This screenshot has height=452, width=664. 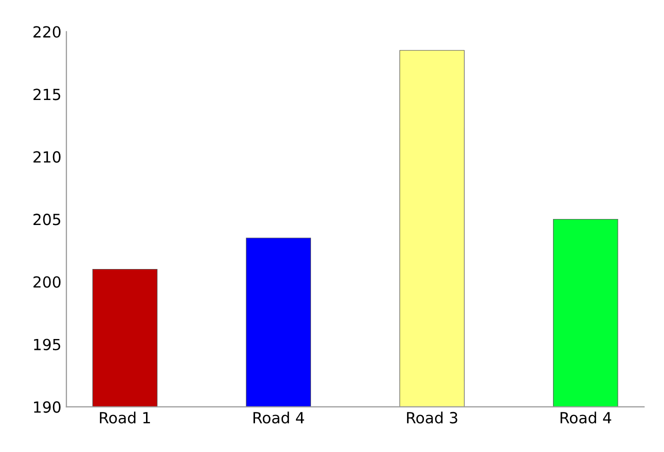 I want to click on x-tick-label: Road 1, so click(x=125, y=418).